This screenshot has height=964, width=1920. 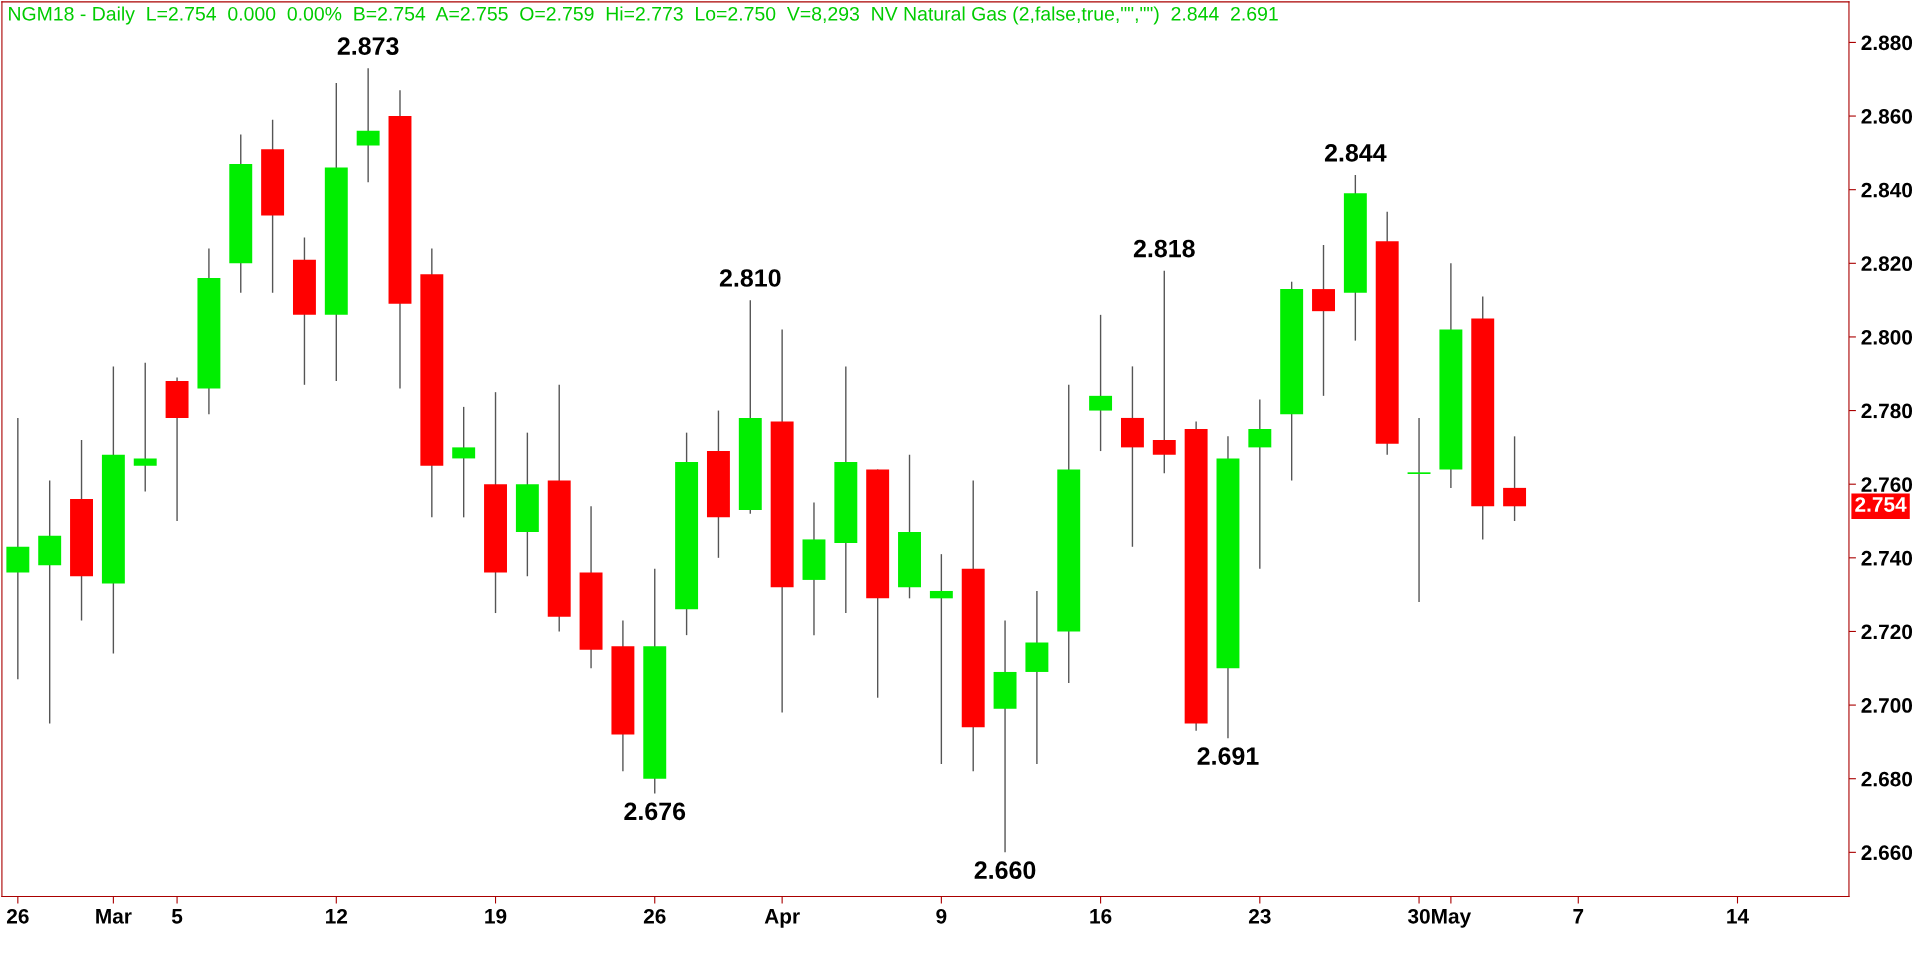 I want to click on y-tick-label: 2.720, so click(x=1887, y=632).